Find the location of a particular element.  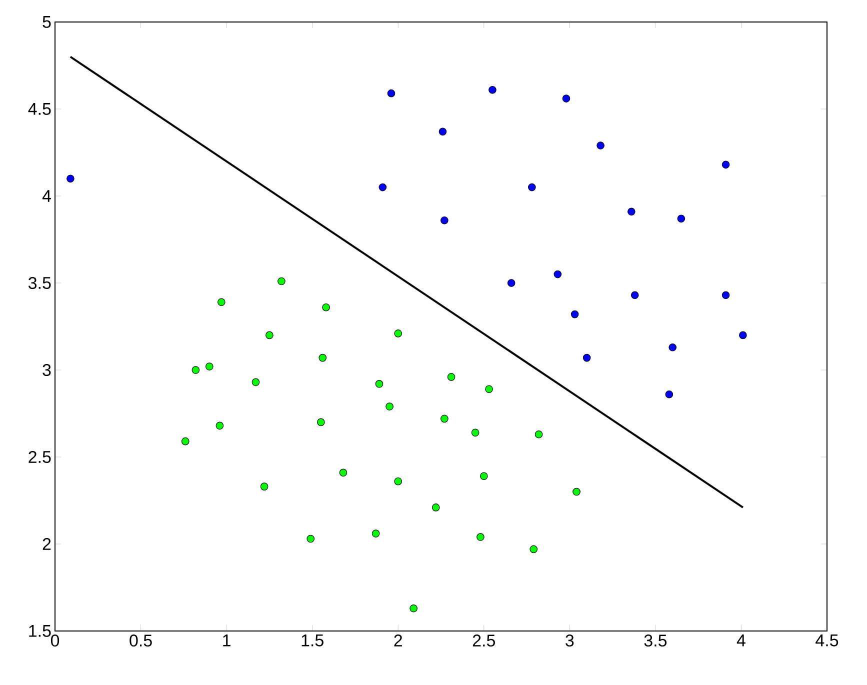

x-tick-label: 0.5 is located at coordinates (141, 640).